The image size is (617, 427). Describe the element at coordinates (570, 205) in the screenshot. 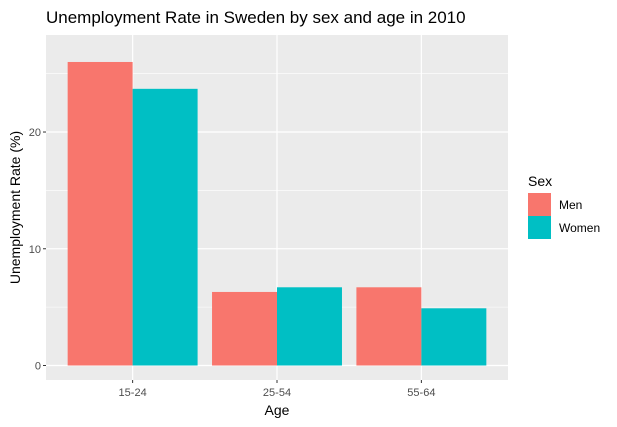

I see `legend-label-men: Men` at that location.